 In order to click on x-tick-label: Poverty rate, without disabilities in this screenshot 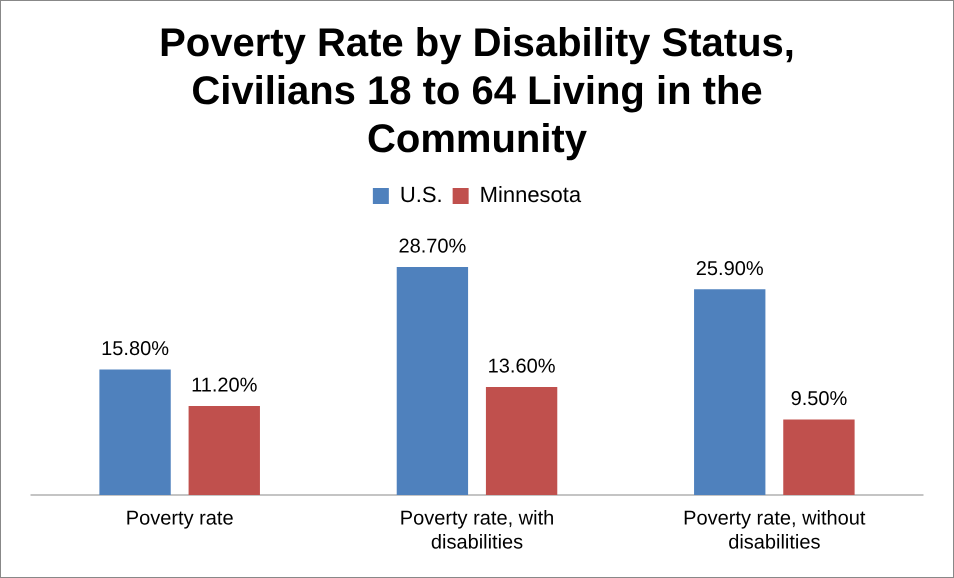, I will do `click(774, 531)`.